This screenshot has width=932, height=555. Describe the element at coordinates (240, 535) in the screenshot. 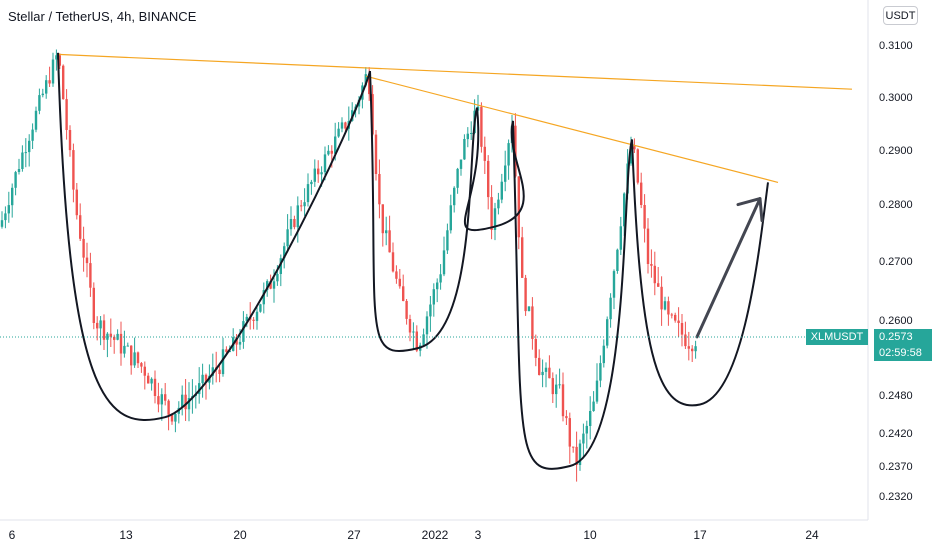

I see `time-tick-label: 20` at that location.